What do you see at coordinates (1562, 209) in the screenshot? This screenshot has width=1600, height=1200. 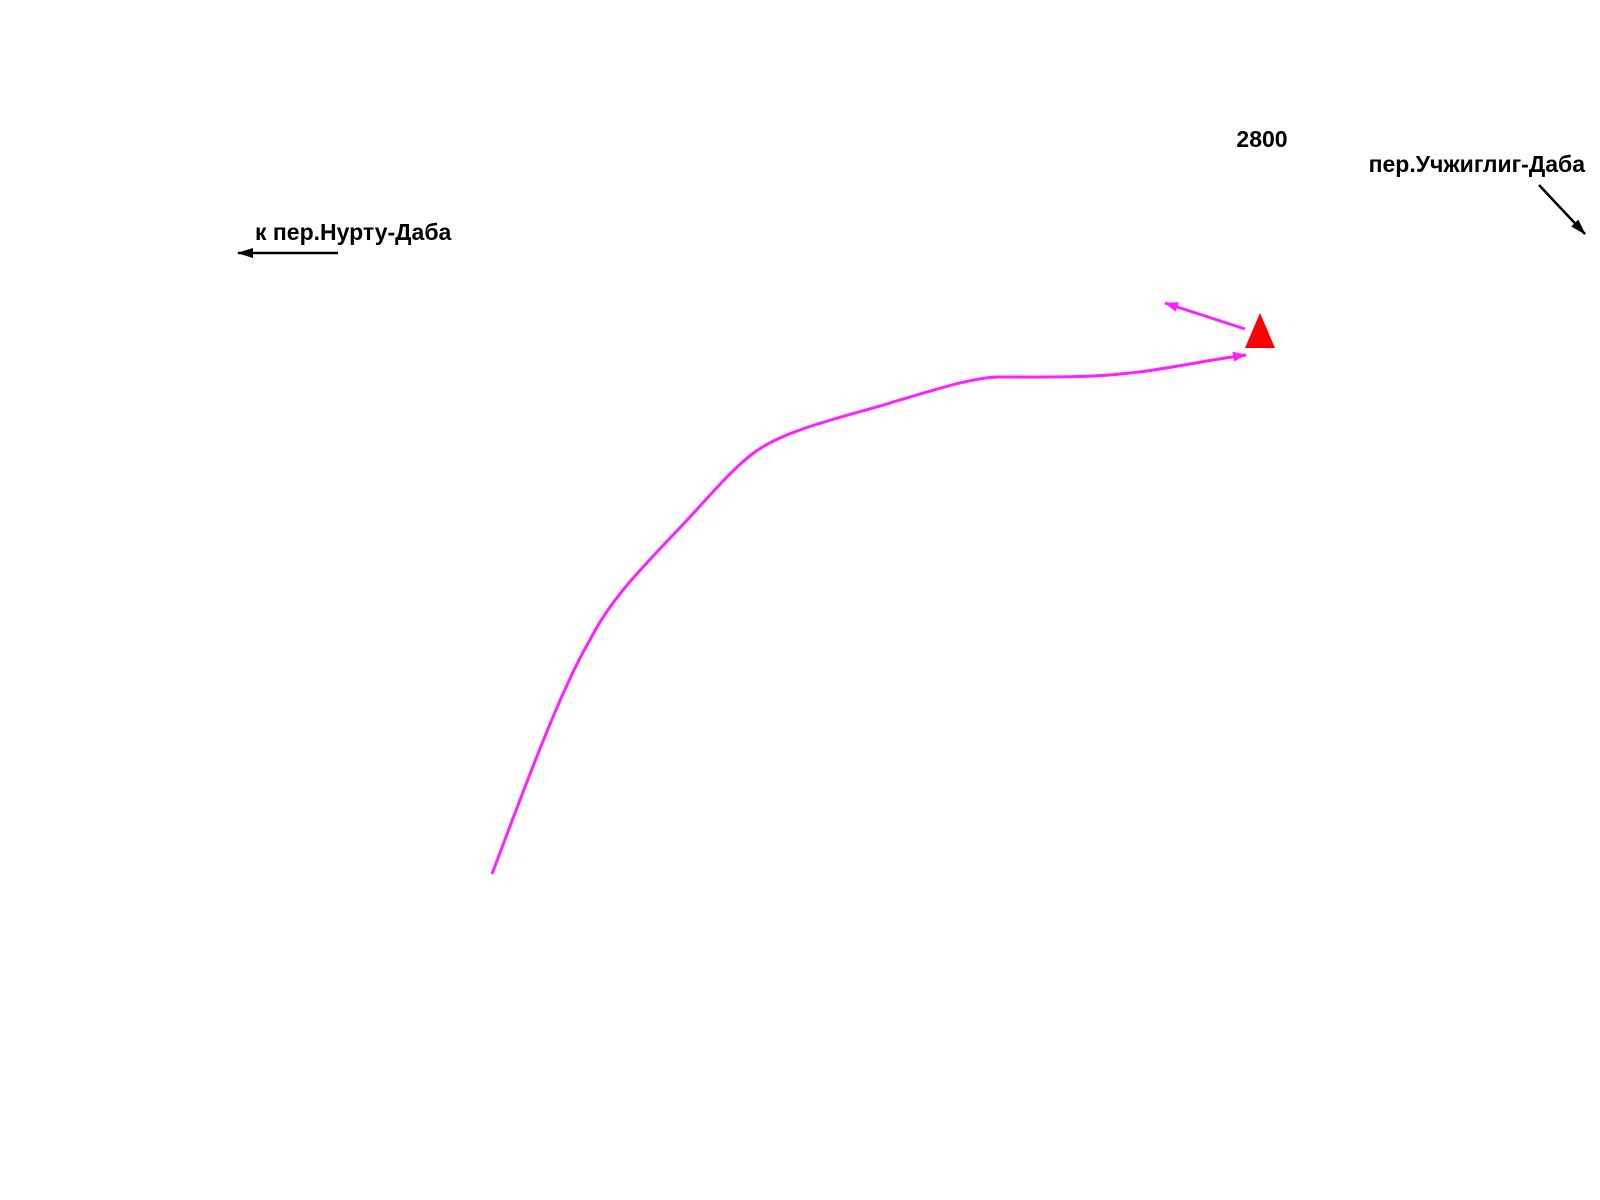 I see `direction-arrow` at bounding box center [1562, 209].